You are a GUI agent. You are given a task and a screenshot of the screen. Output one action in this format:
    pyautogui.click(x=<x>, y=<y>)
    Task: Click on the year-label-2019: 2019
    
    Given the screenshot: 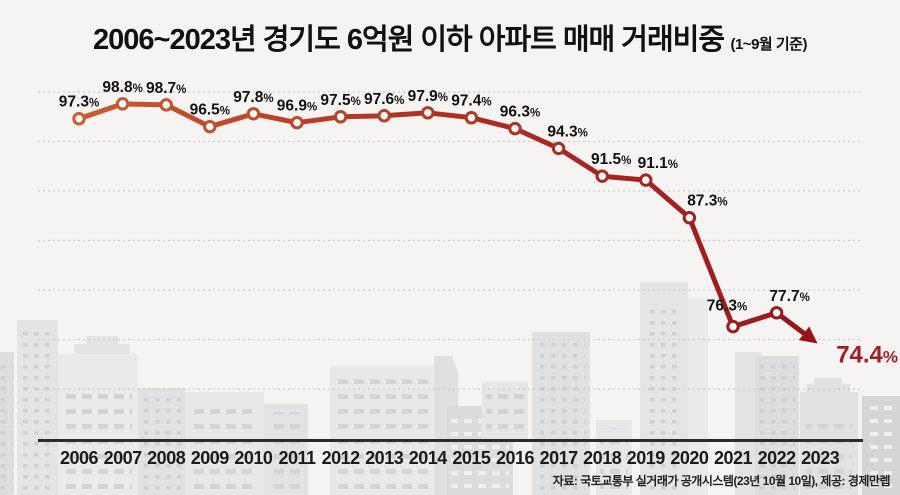 What is the action you would take?
    pyautogui.click(x=646, y=458)
    